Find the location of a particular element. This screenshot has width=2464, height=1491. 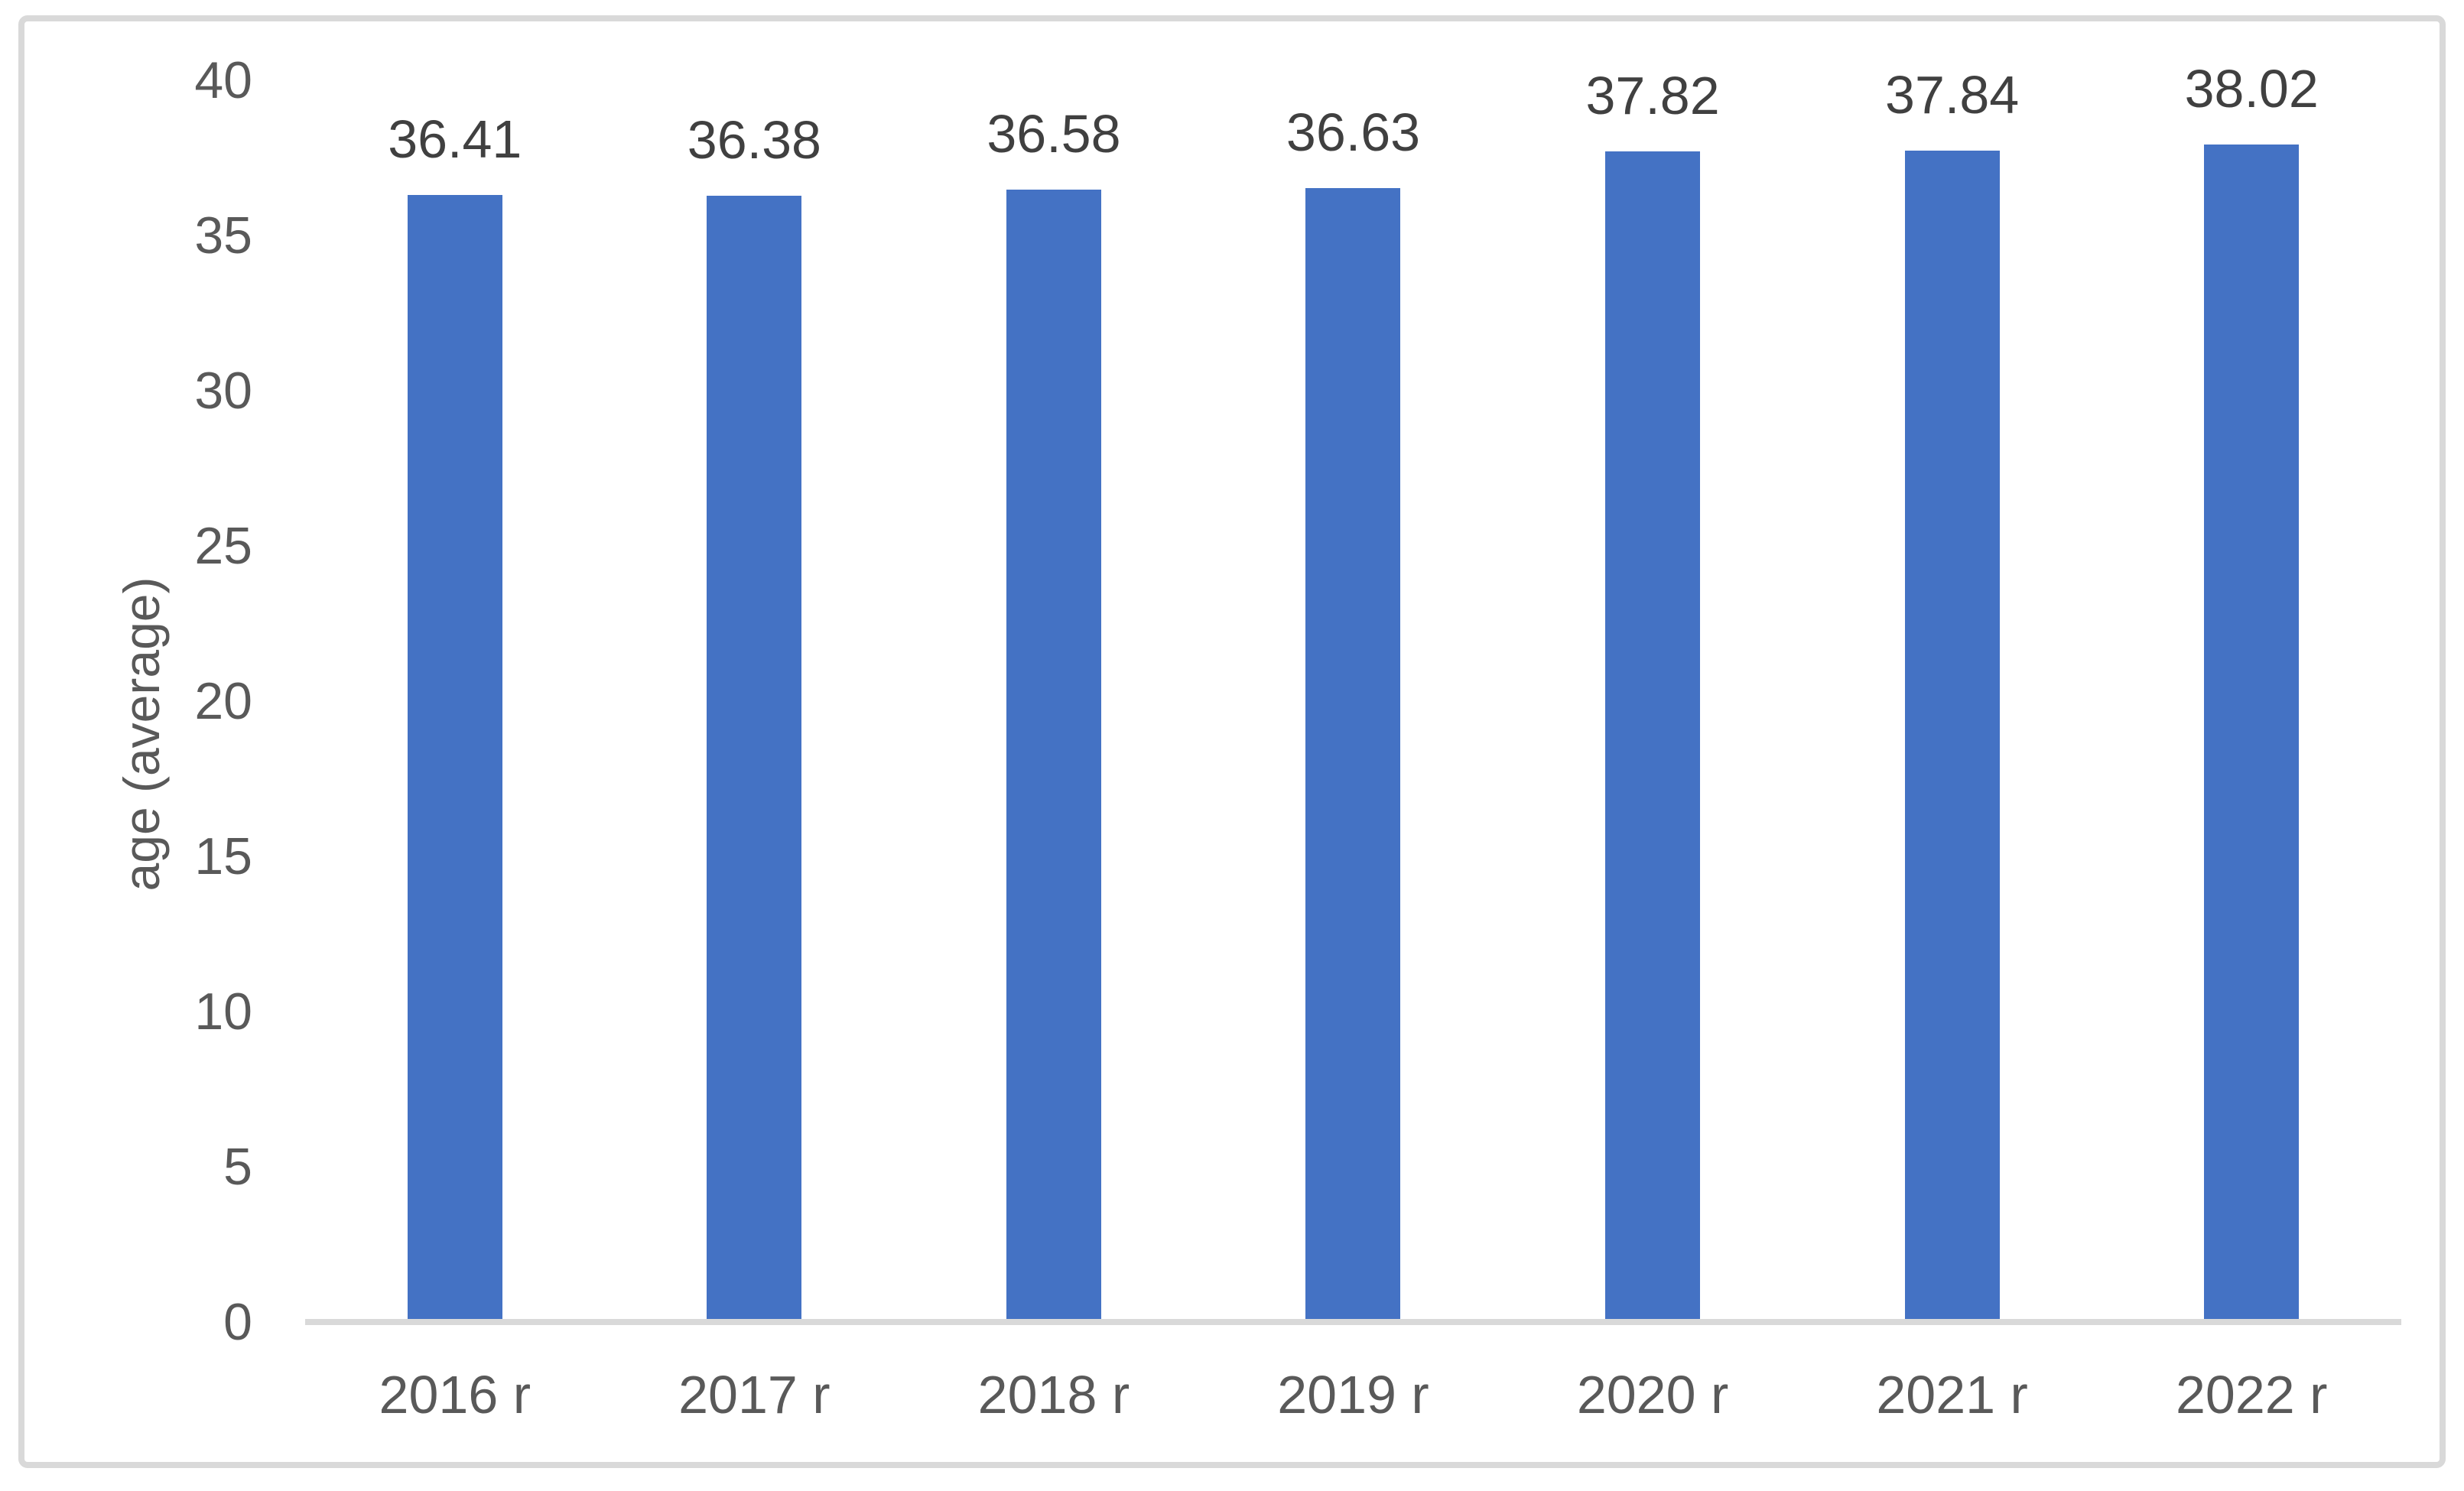

x-tick-label: 2022 r is located at coordinates (2251, 1394).